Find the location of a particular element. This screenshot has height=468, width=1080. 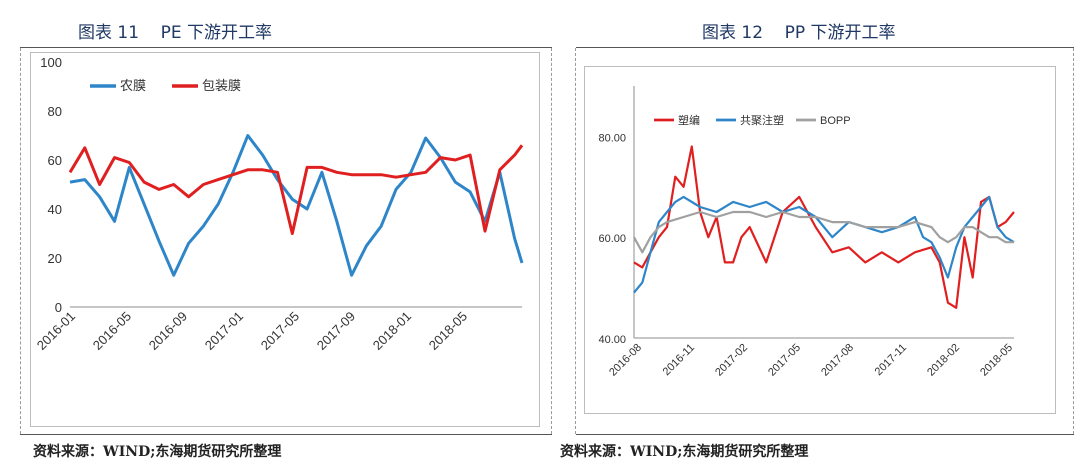

y-tick-label: 80 is located at coordinates (55, 111).